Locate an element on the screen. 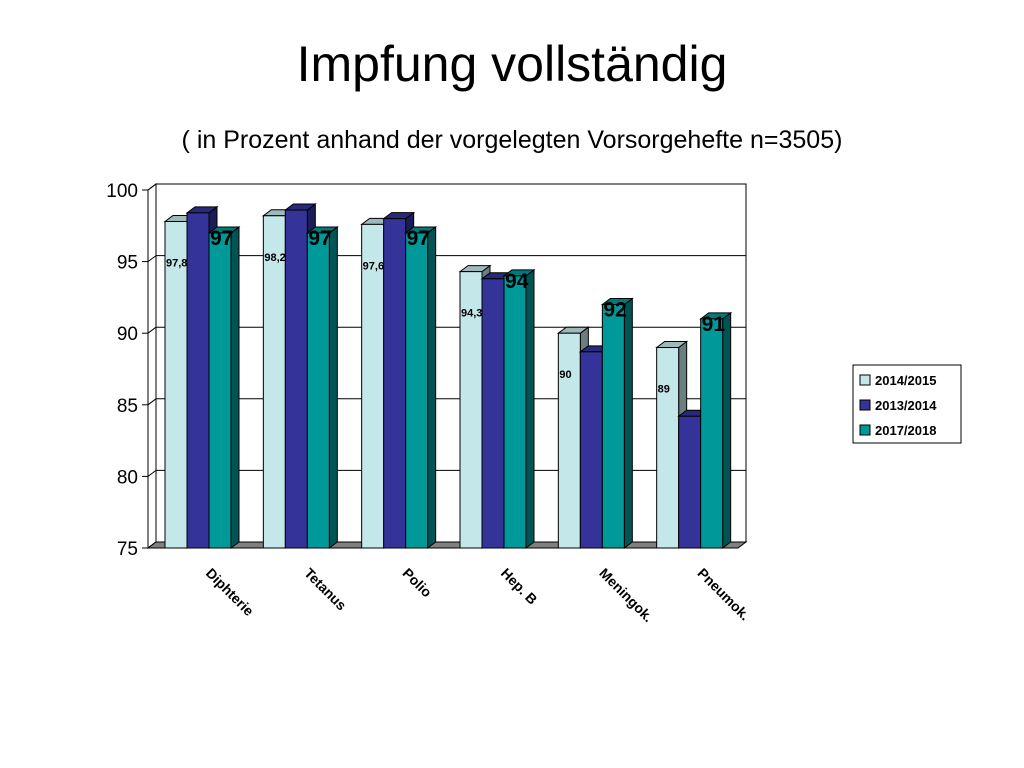 The height and width of the screenshot is (768, 1024). x-tick-label: Diphterie is located at coordinates (230, 592).